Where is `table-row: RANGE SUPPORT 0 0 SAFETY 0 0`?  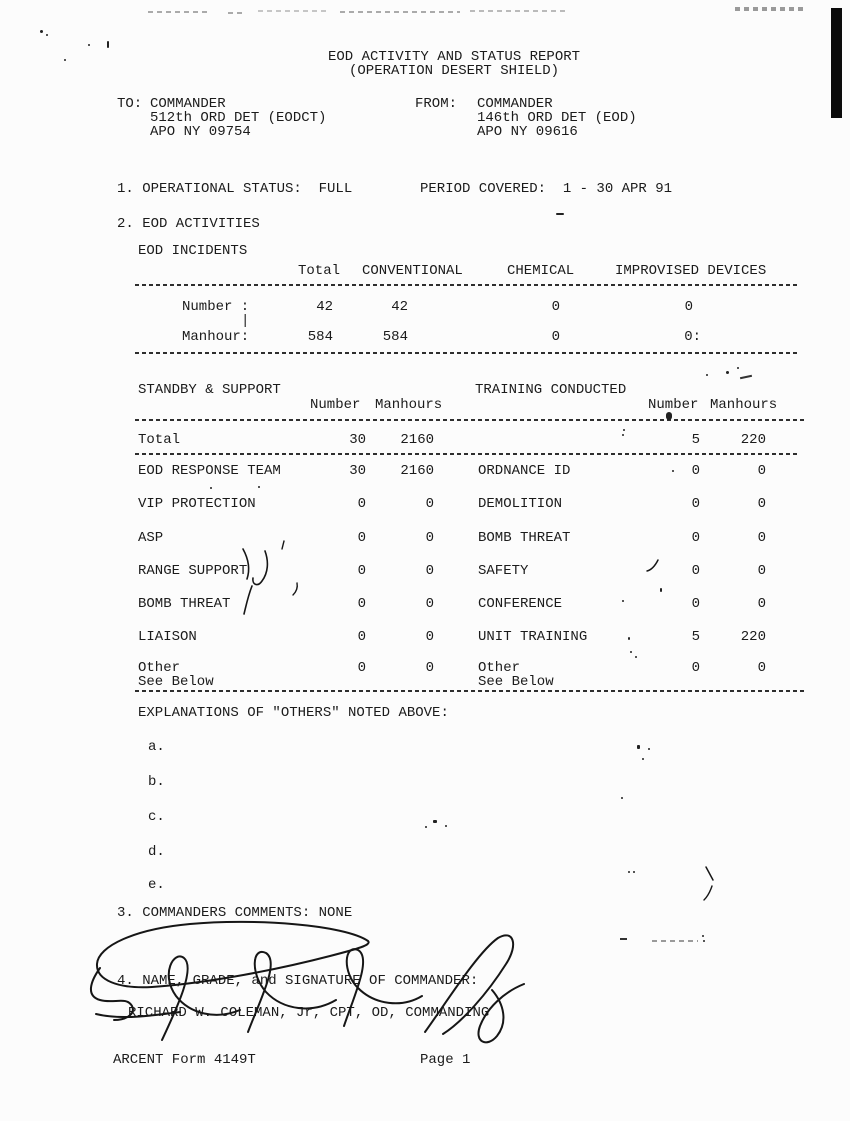 table-row: RANGE SUPPORT 0 0 SAFETY 0 0 is located at coordinates (425, 579).